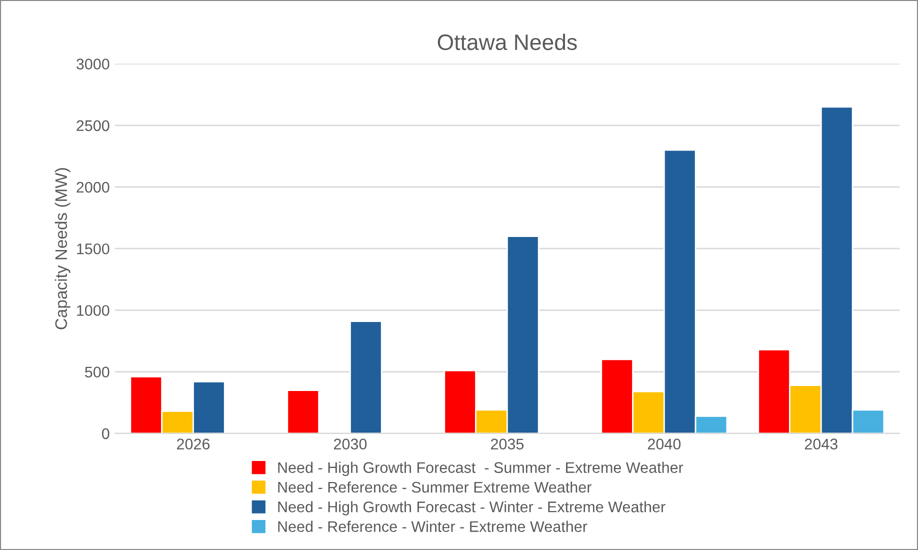 Image resolution: width=918 pixels, height=550 pixels. What do you see at coordinates (664, 444) in the screenshot?
I see `x-tick-label: 2040` at bounding box center [664, 444].